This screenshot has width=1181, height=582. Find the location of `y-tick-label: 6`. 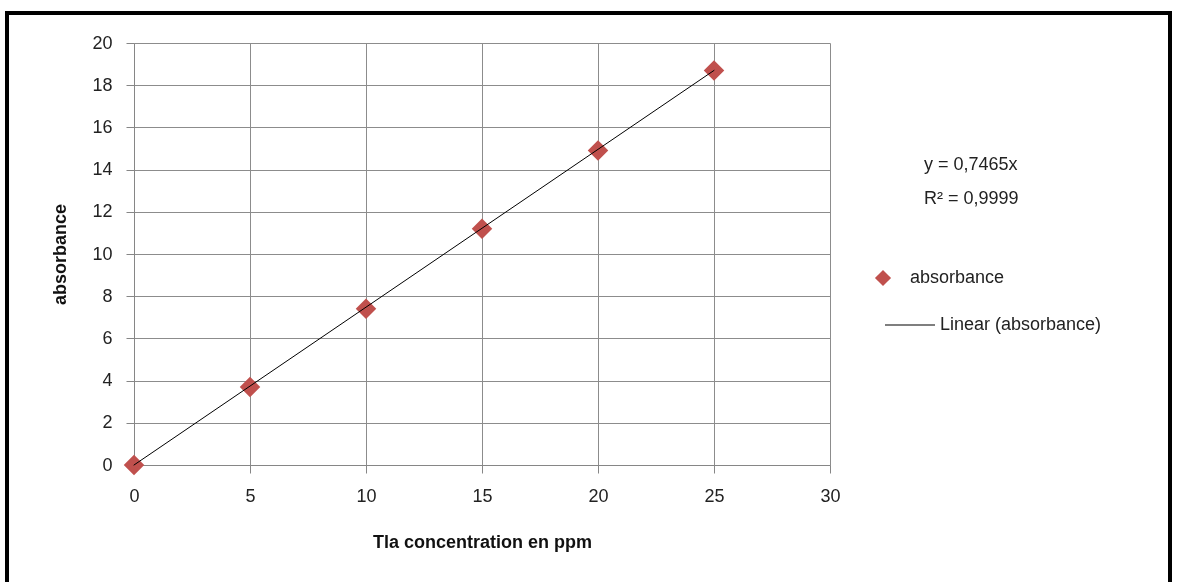

y-tick-label: 6 is located at coordinates (107, 337).